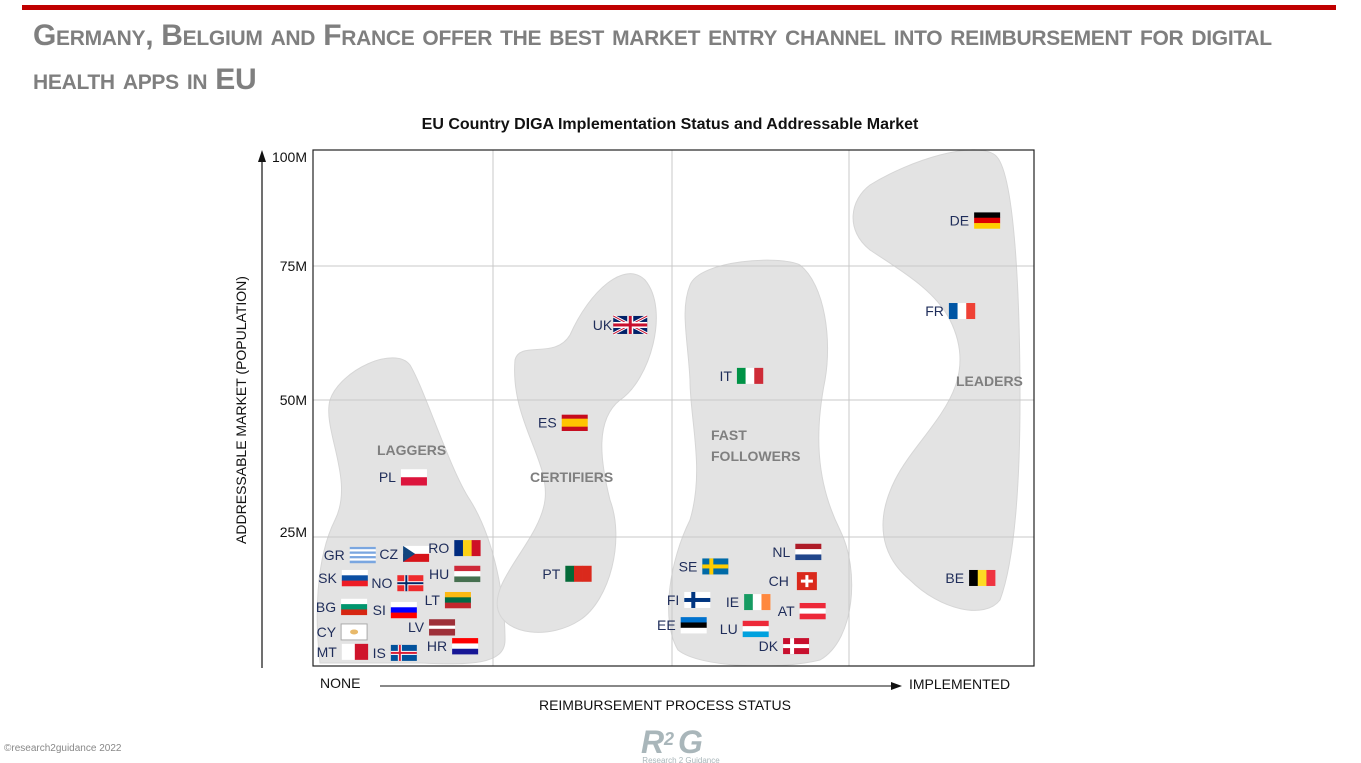 The height and width of the screenshot is (763, 1361). I want to click on group-label: LAGGERS, so click(411, 450).